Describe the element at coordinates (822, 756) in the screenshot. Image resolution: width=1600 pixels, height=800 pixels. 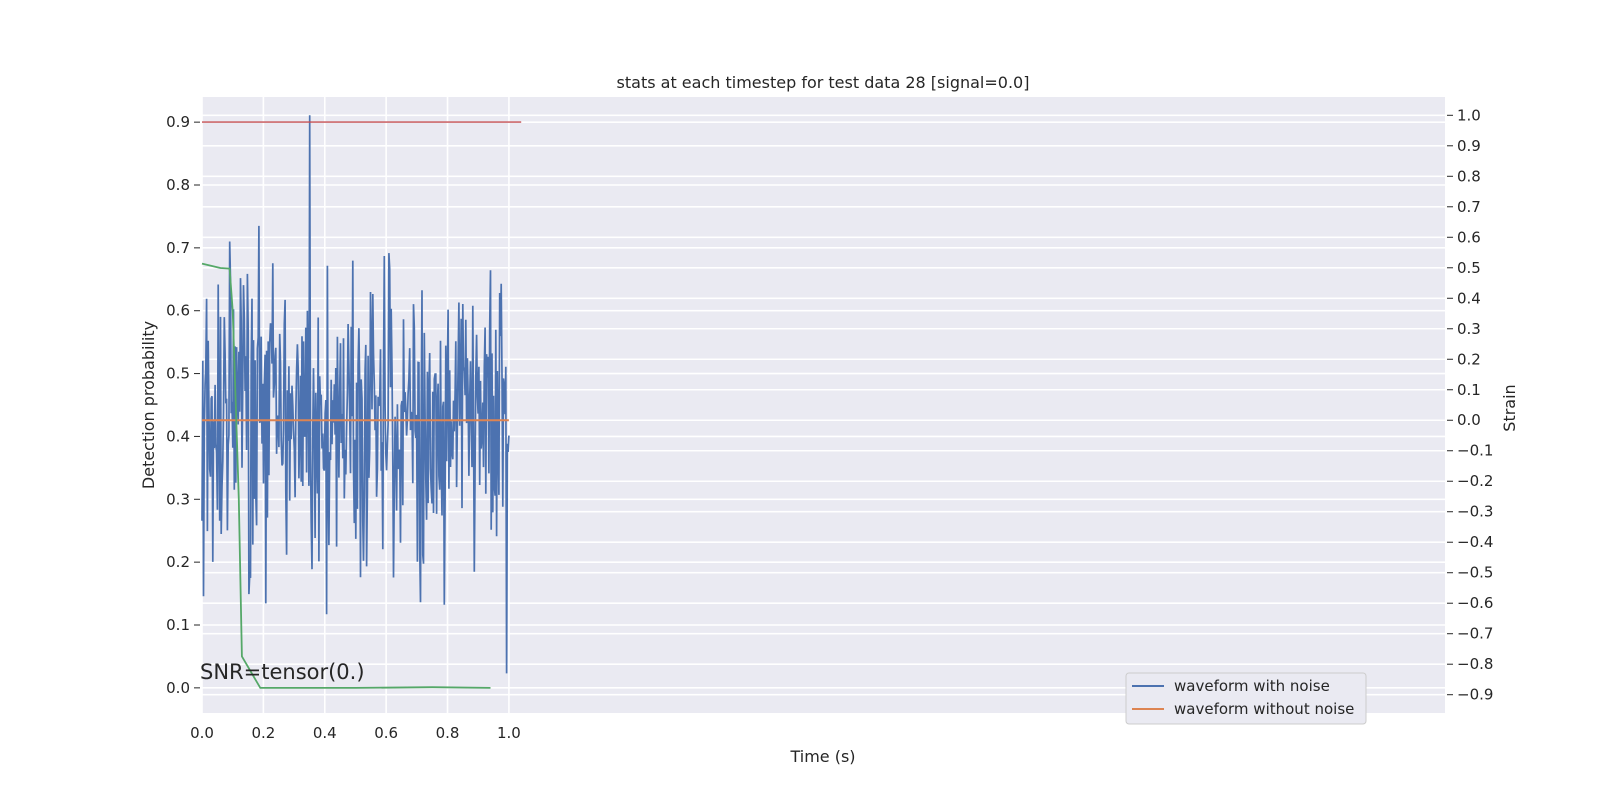
I see `x-axis-label: Time (s)` at that location.